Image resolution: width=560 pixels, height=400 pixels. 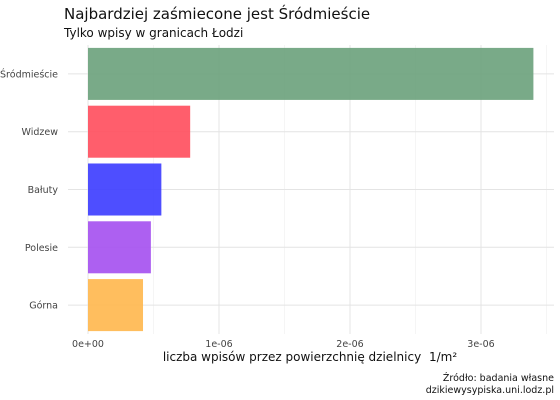 What do you see at coordinates (349, 344) in the screenshot?
I see `x-tick-label: 2e-06` at bounding box center [349, 344].